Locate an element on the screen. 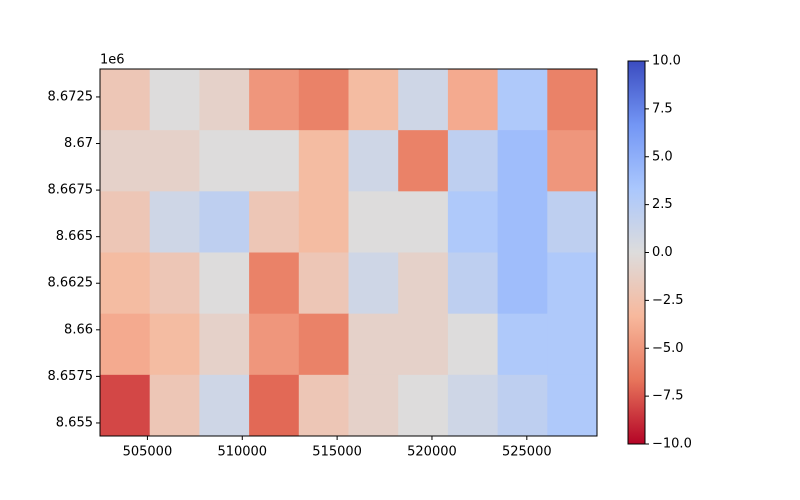 This screenshot has width=800, height=500. colorbar-tick-label: 7.5 is located at coordinates (662, 108).